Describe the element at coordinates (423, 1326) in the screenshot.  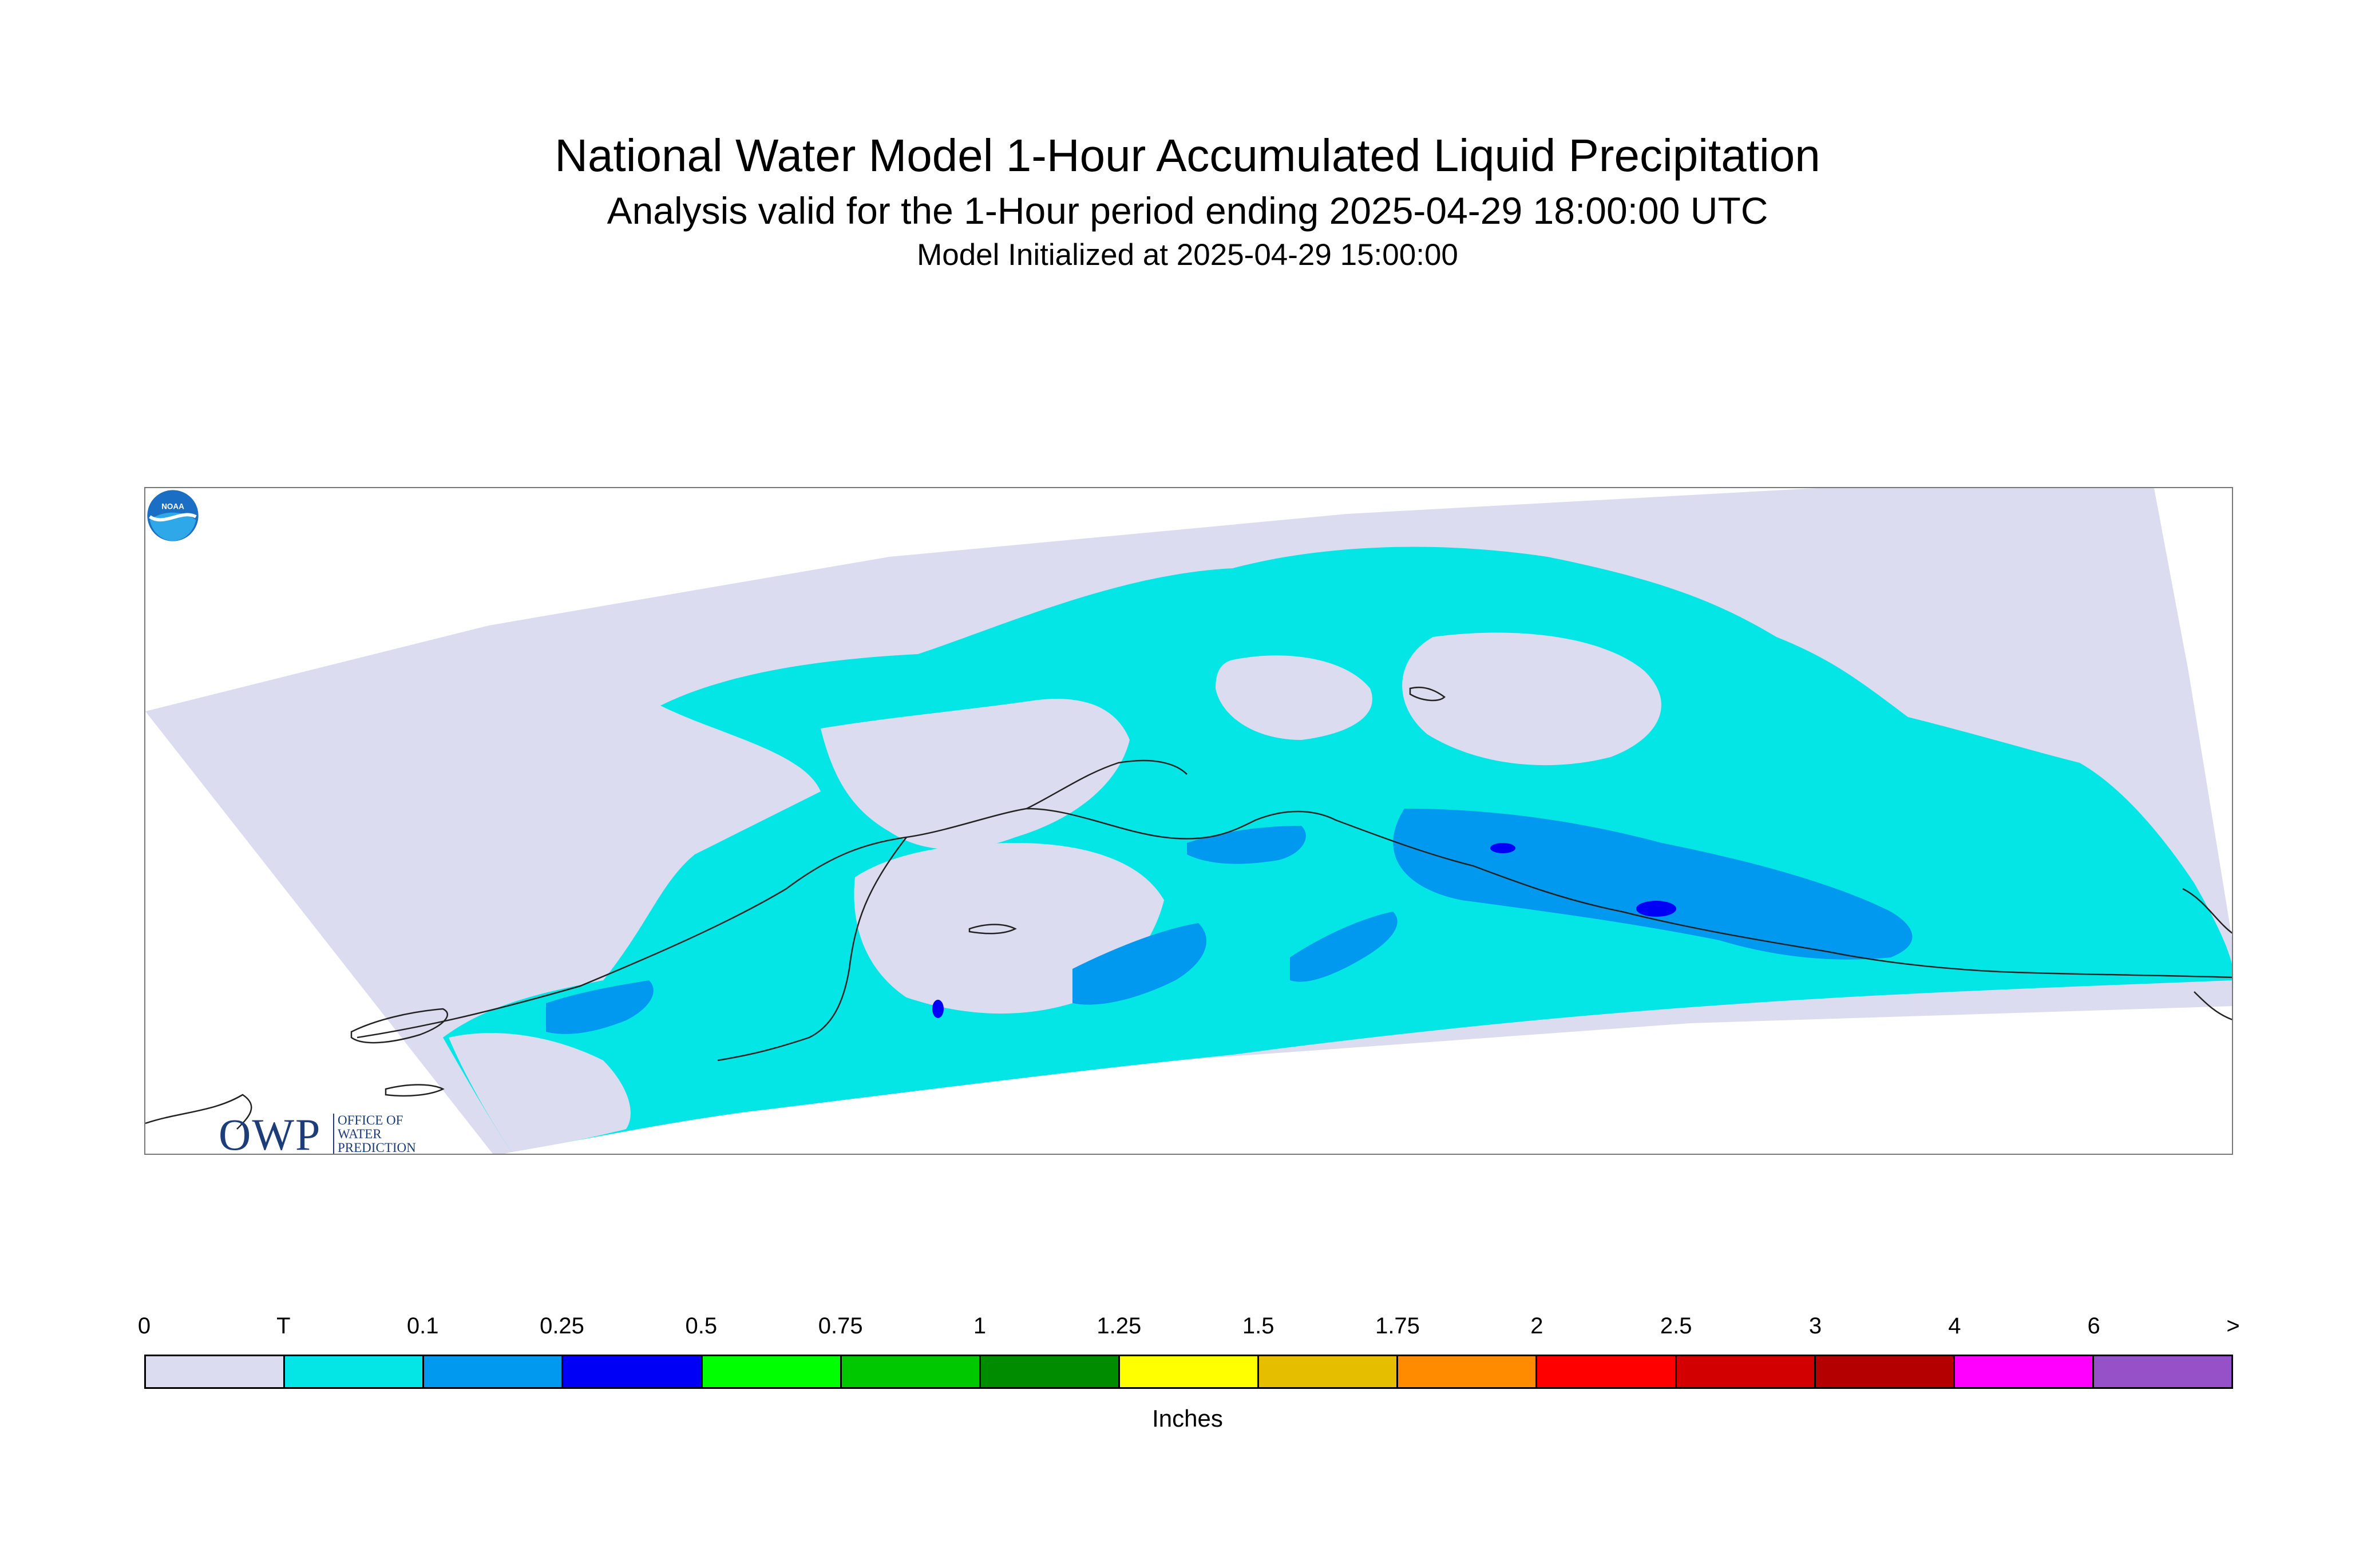
I see `legend-tick-label: 0.1` at that location.